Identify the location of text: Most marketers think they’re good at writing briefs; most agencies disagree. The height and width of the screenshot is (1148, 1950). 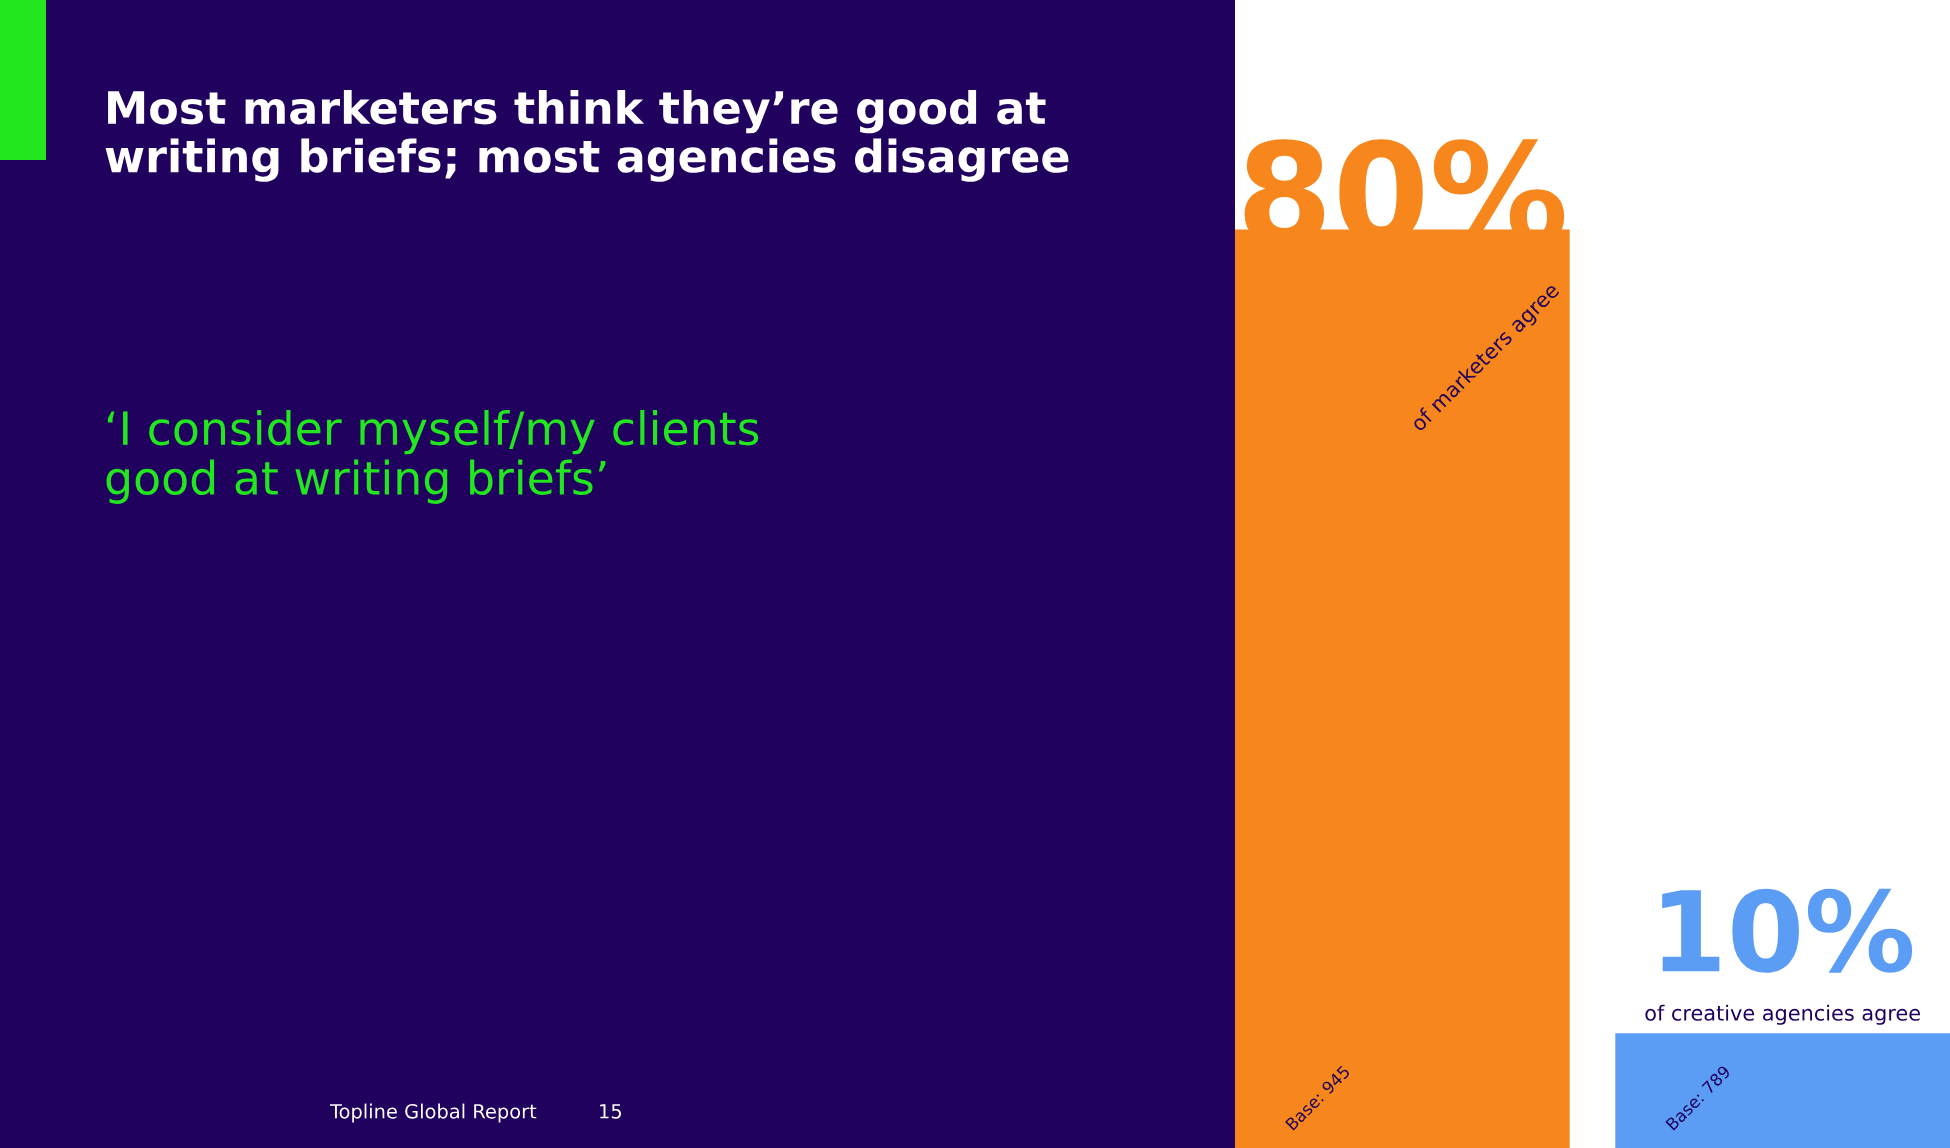
(587, 136).